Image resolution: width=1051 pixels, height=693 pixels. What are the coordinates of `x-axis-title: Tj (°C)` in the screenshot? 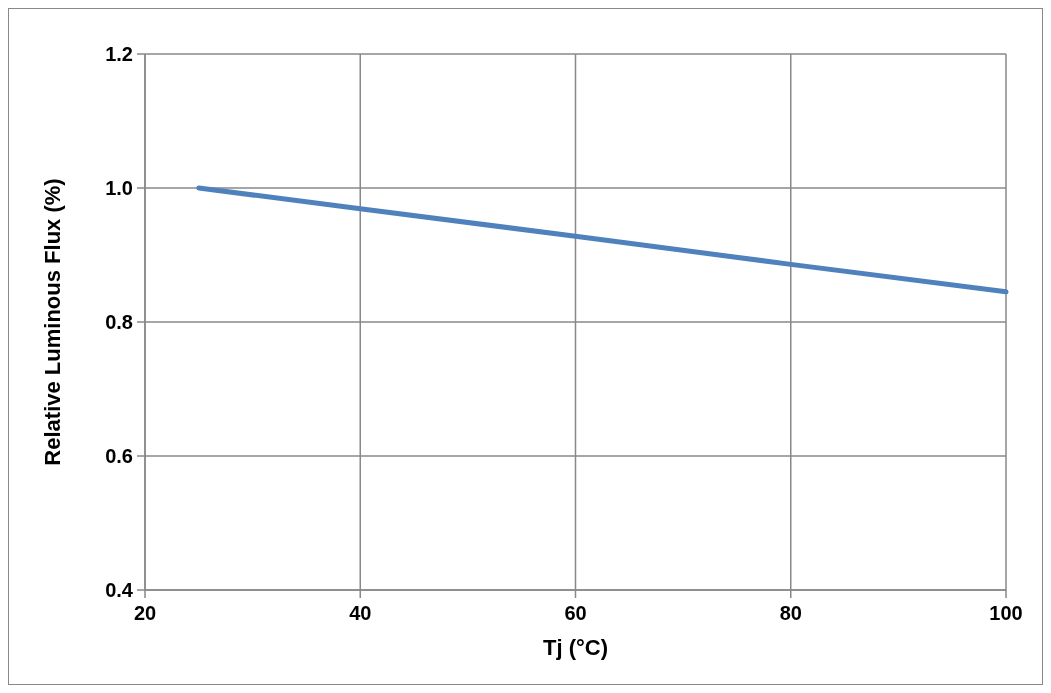 It's located at (575, 647).